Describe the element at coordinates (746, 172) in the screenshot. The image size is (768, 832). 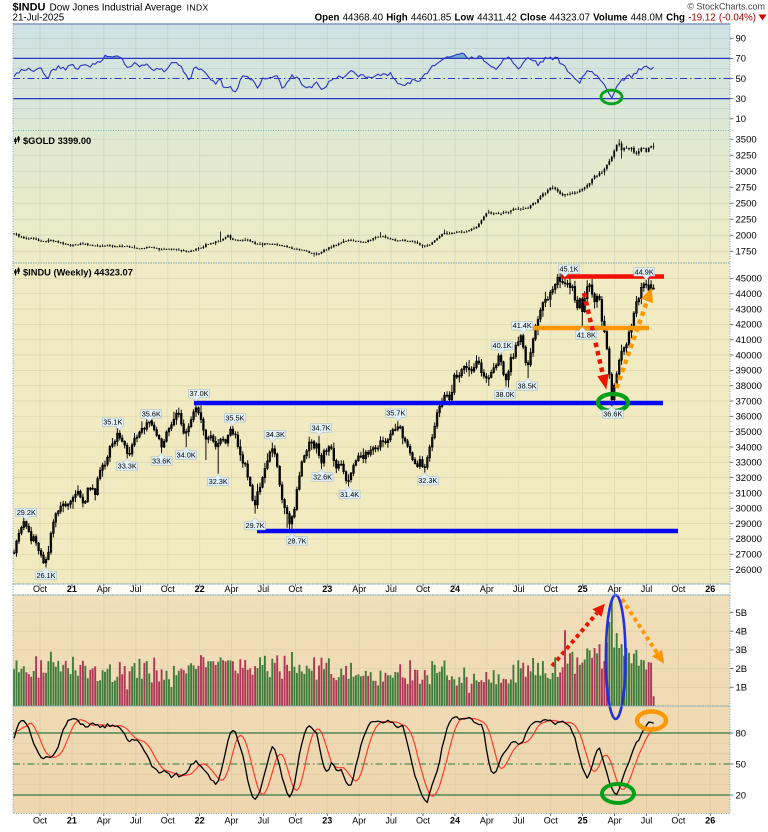
I see `svg-text: 3000` at that location.